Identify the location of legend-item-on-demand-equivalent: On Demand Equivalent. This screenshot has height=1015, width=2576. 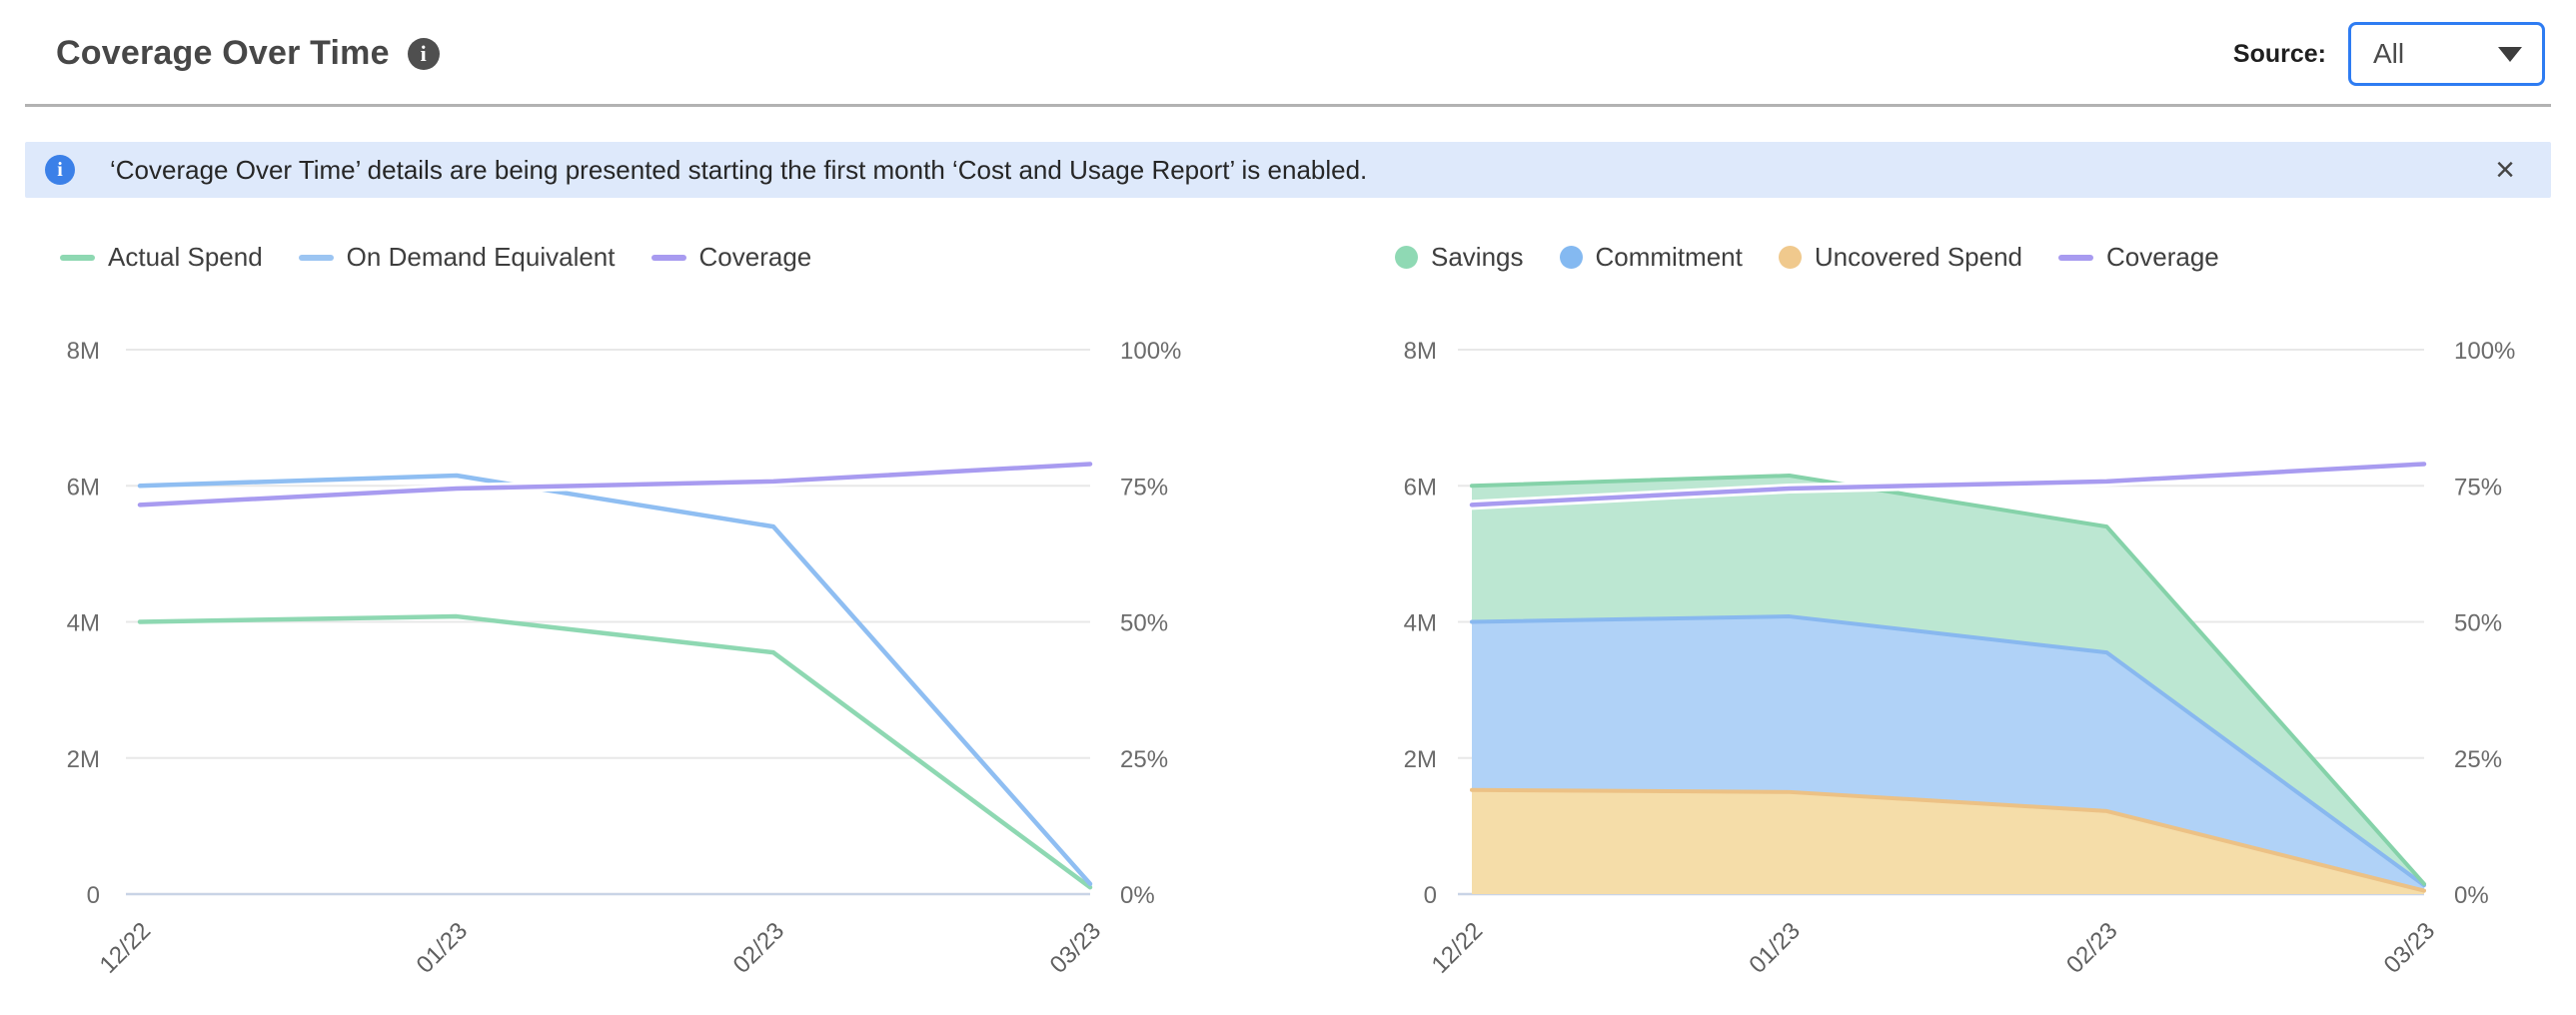
(457, 257).